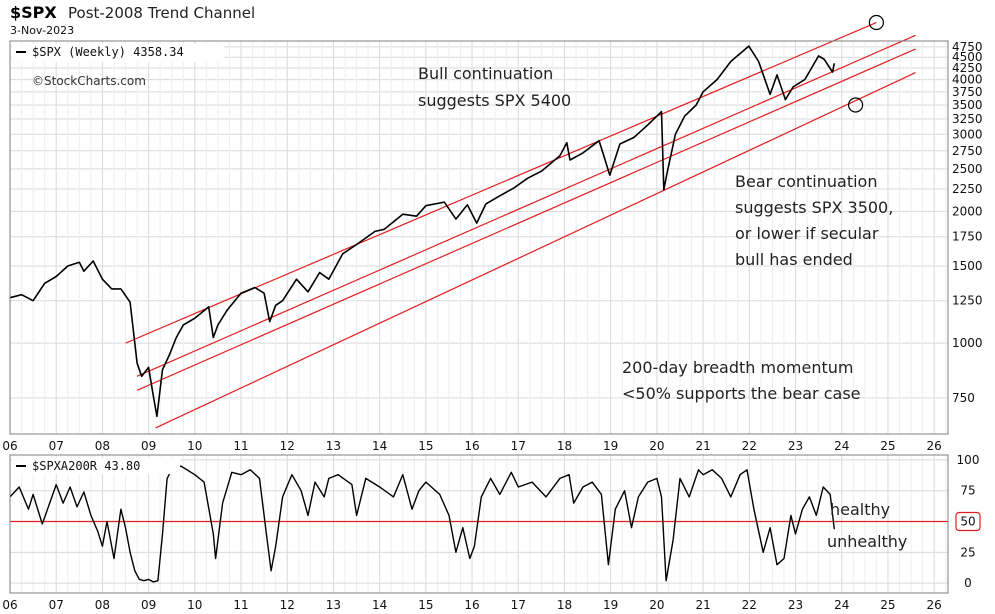 The image size is (995, 614). Describe the element at coordinates (56, 605) in the screenshot. I see `breadth-time-tick-label: 07` at that location.